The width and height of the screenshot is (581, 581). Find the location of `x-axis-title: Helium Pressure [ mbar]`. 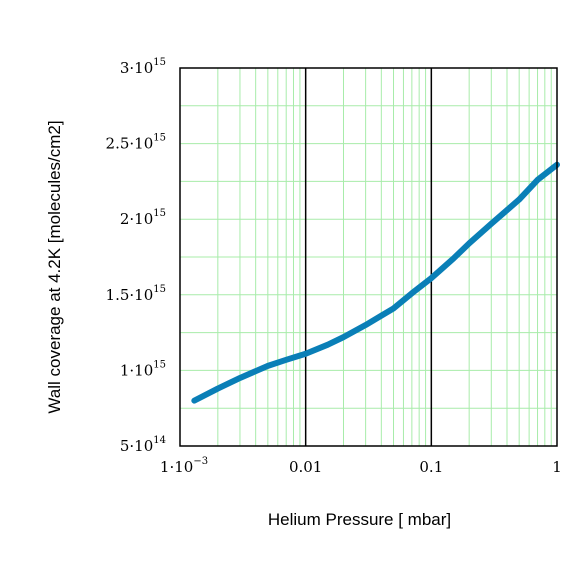

x-axis-title: Helium Pressure [ mbar] is located at coordinates (359, 519).